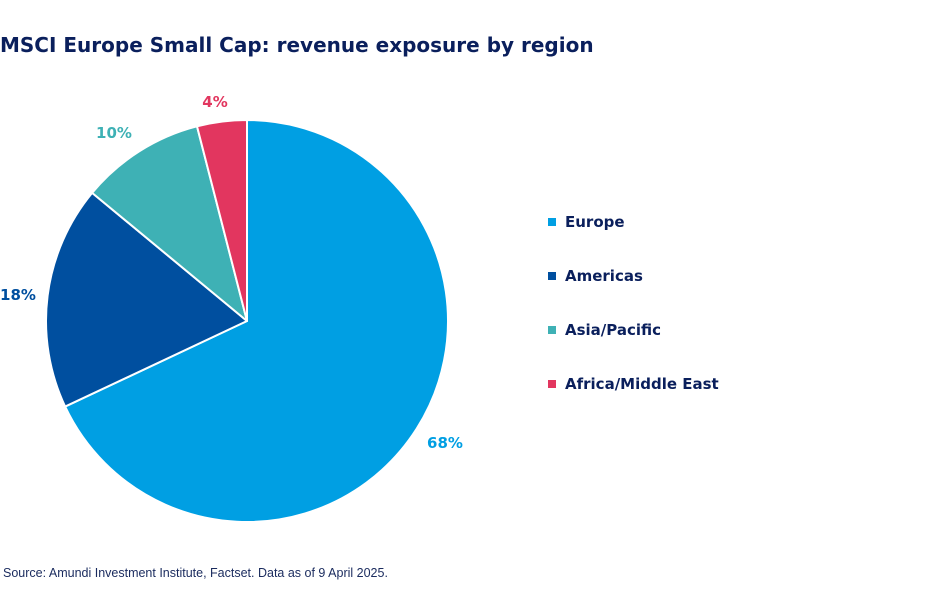 The height and width of the screenshot is (600, 926). I want to click on legend-label-europe: Europe, so click(595, 222).